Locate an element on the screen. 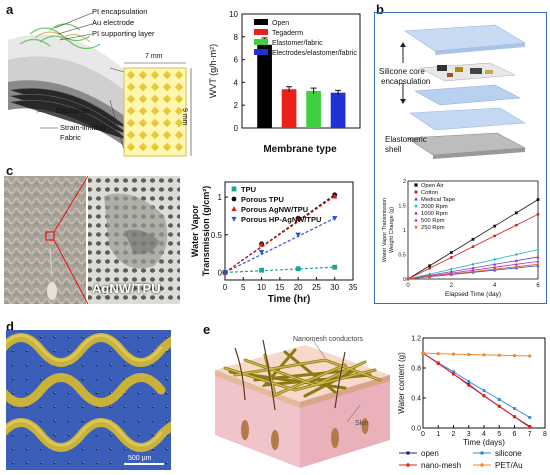 This screenshot has width=550, height=475. e-xlabel: Time (days) is located at coordinates (484, 442).